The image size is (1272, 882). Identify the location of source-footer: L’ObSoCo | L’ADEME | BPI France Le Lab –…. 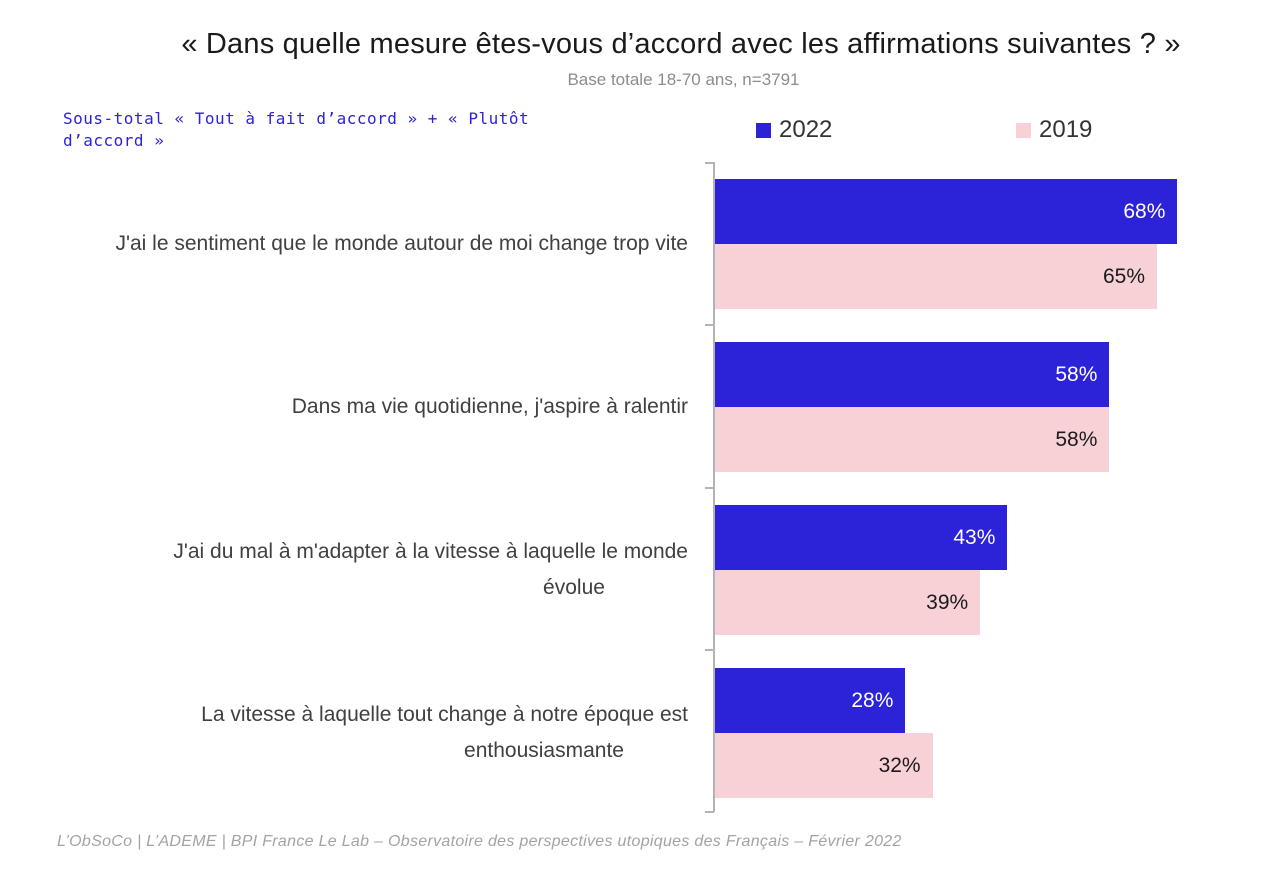
(479, 841).